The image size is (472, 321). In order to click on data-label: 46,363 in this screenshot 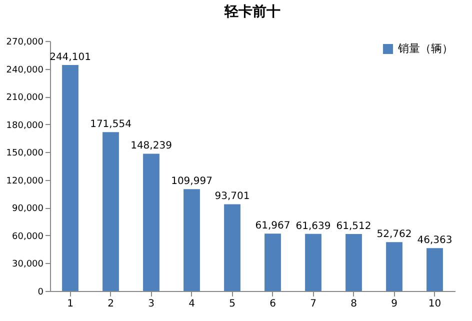, I will do `click(434, 240)`.